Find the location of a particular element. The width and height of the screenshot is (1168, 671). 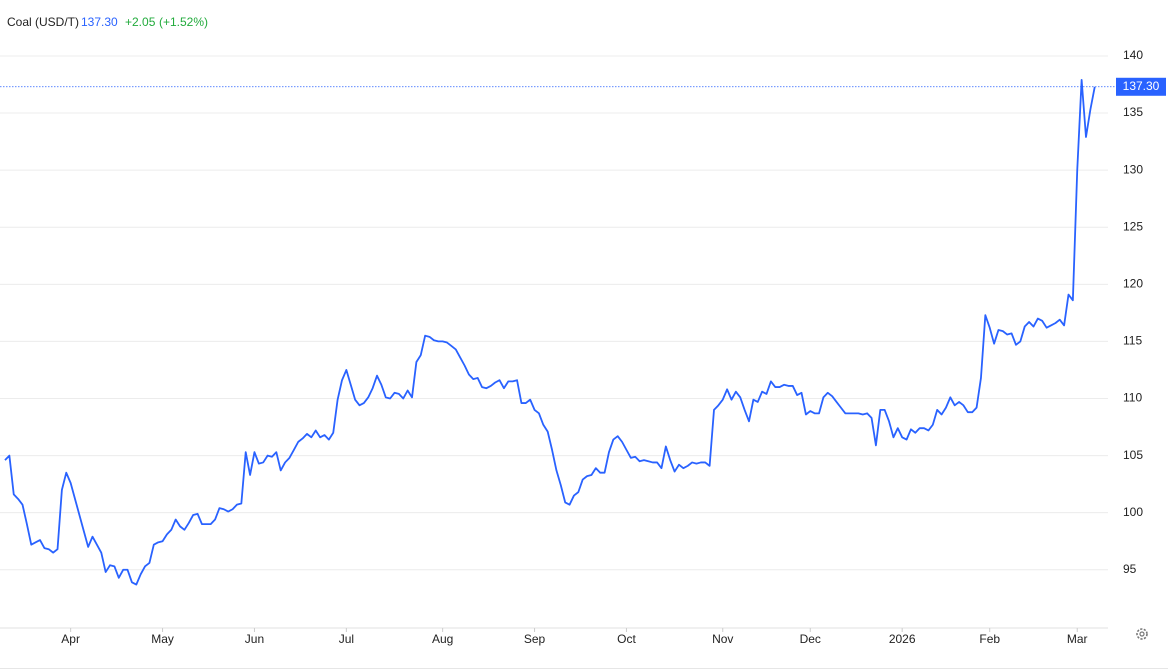

last-price-tag is located at coordinates (1141, 86).